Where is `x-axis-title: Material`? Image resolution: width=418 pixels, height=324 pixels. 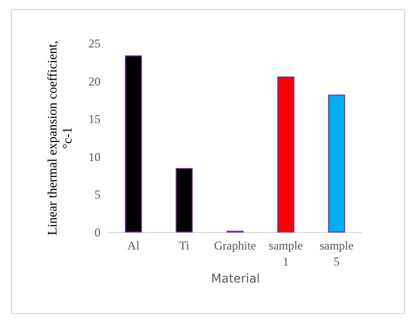 x-axis-title: Material is located at coordinates (235, 279).